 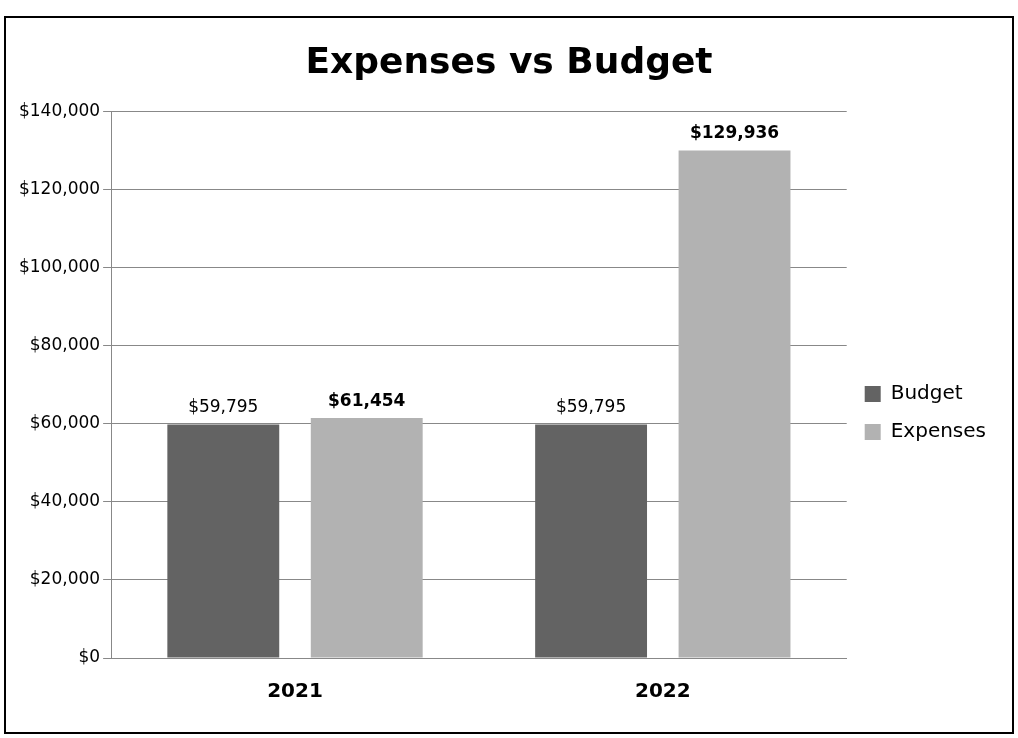 I want to click on data-label: $61,454, so click(x=367, y=399).